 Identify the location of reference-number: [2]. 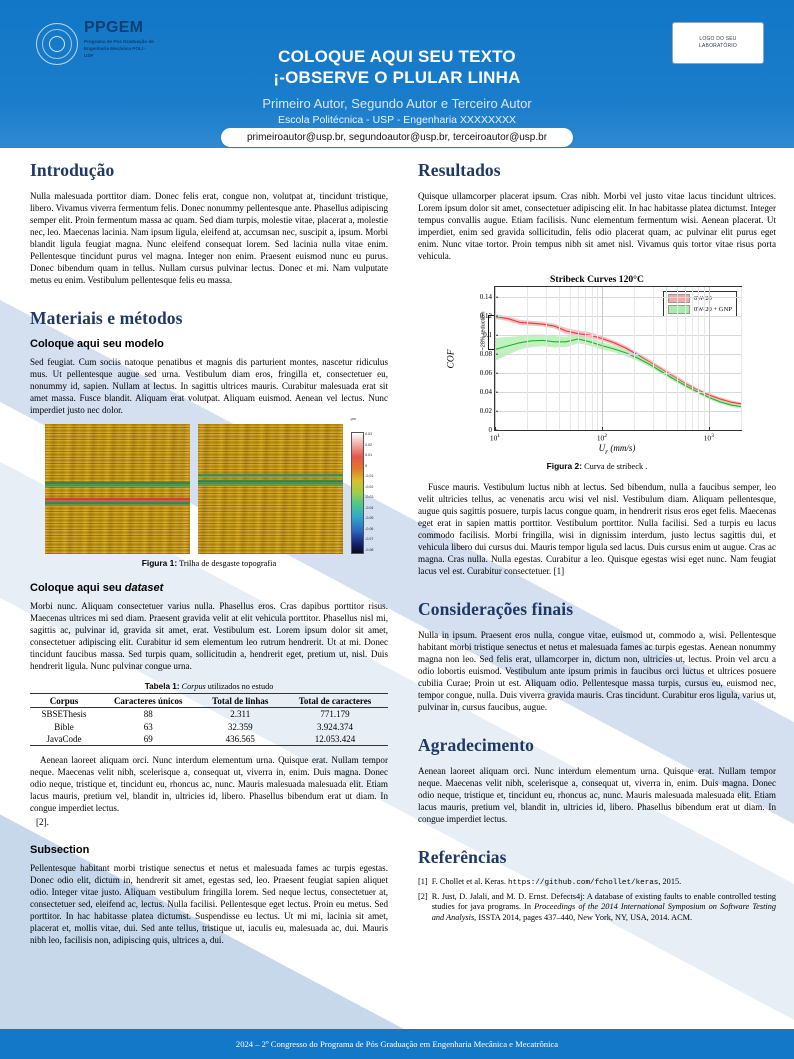
(423, 896).